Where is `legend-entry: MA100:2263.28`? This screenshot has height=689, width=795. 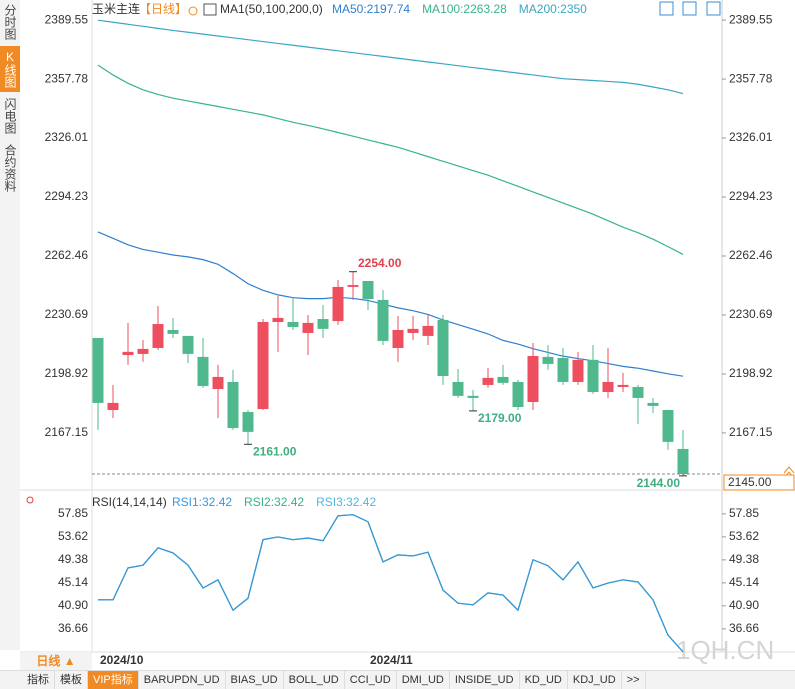 legend-entry: MA100:2263.28 is located at coordinates (464, 9).